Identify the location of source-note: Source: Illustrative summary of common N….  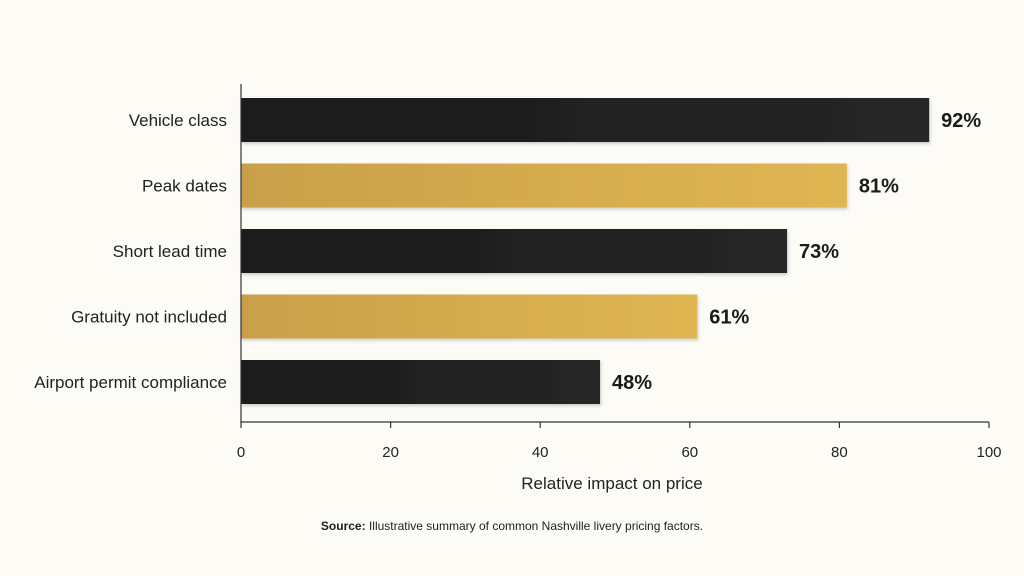
(512, 526).